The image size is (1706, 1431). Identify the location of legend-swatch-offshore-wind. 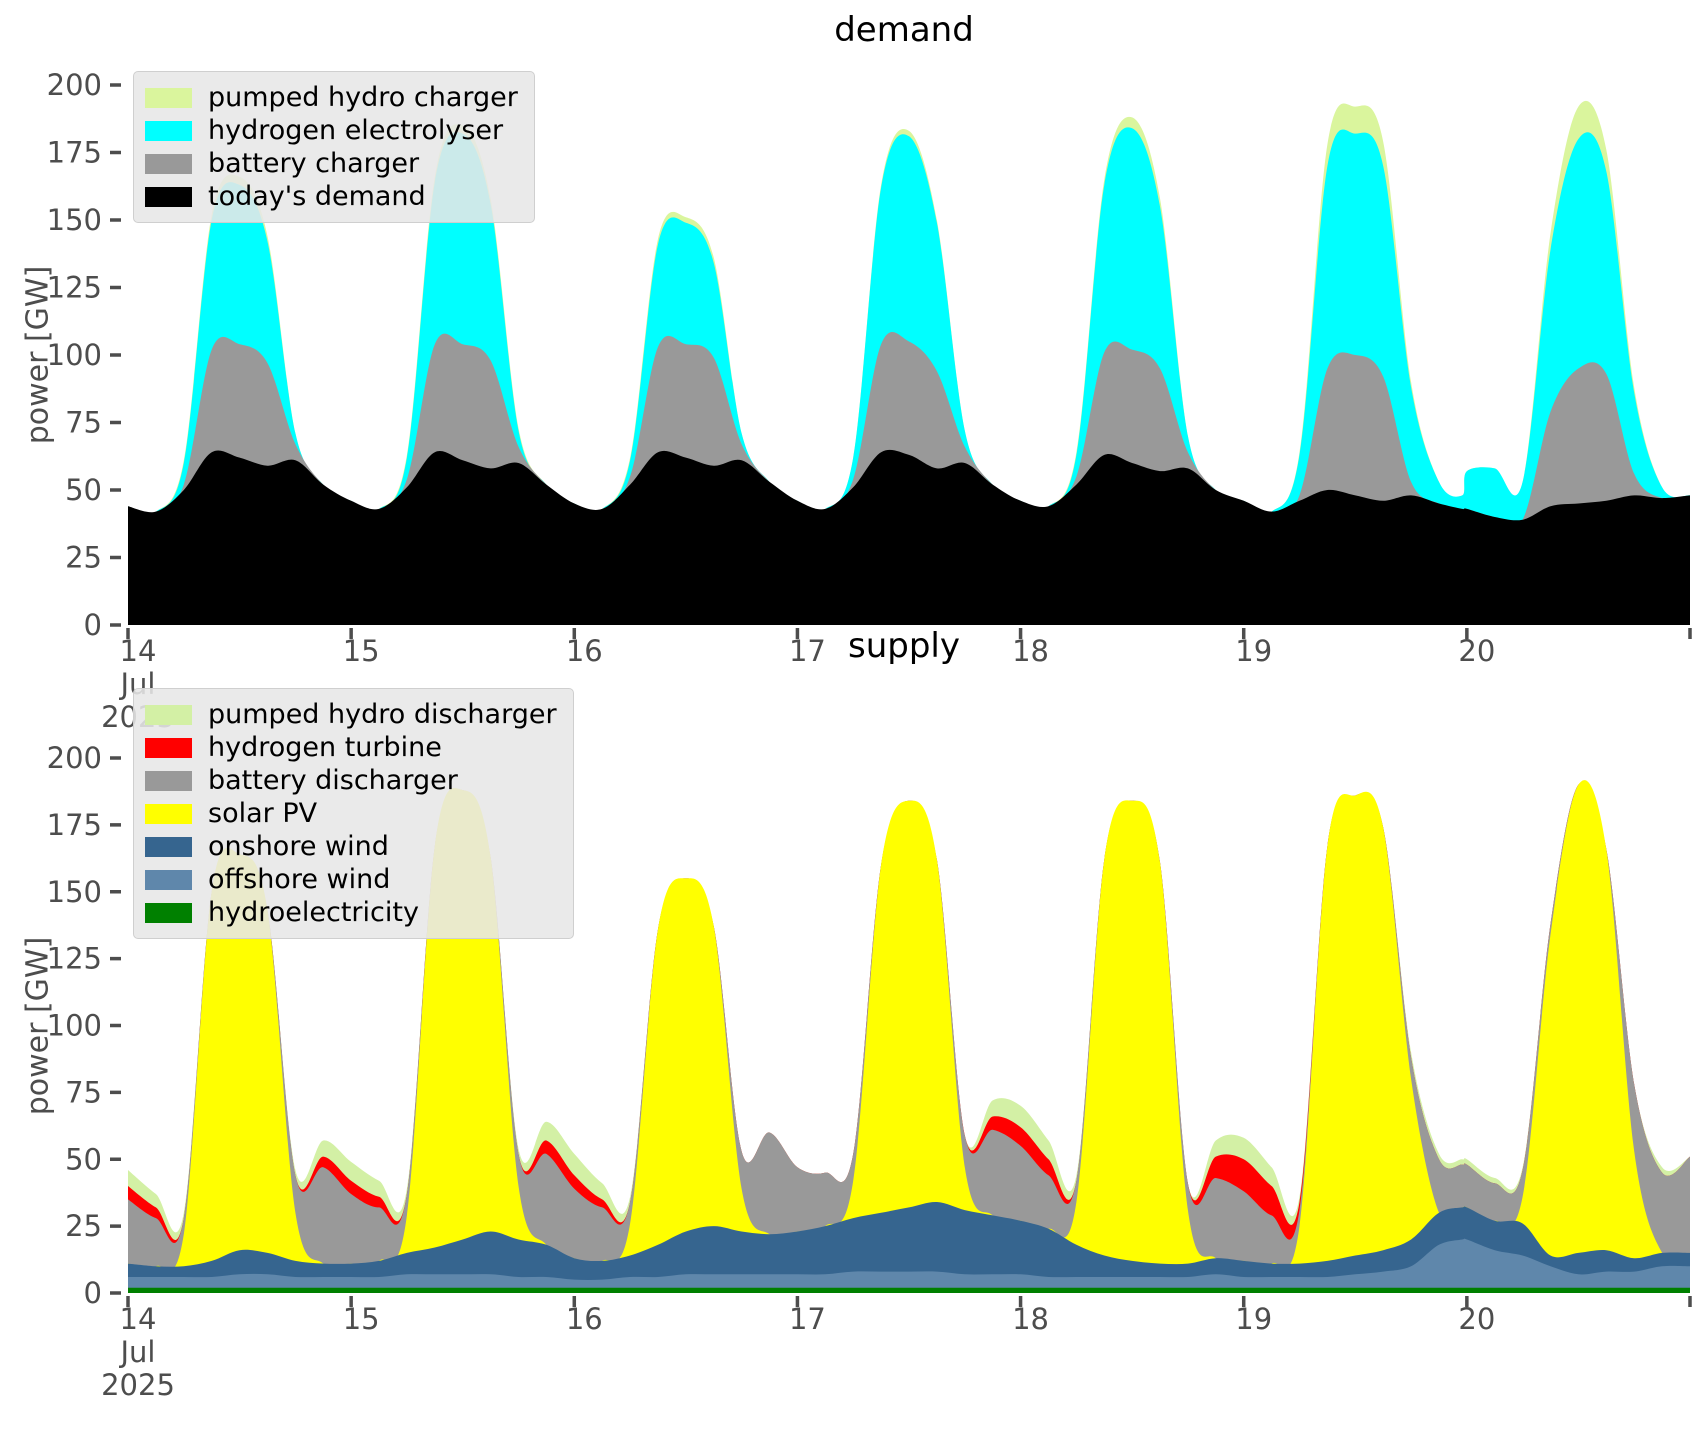
(168, 879).